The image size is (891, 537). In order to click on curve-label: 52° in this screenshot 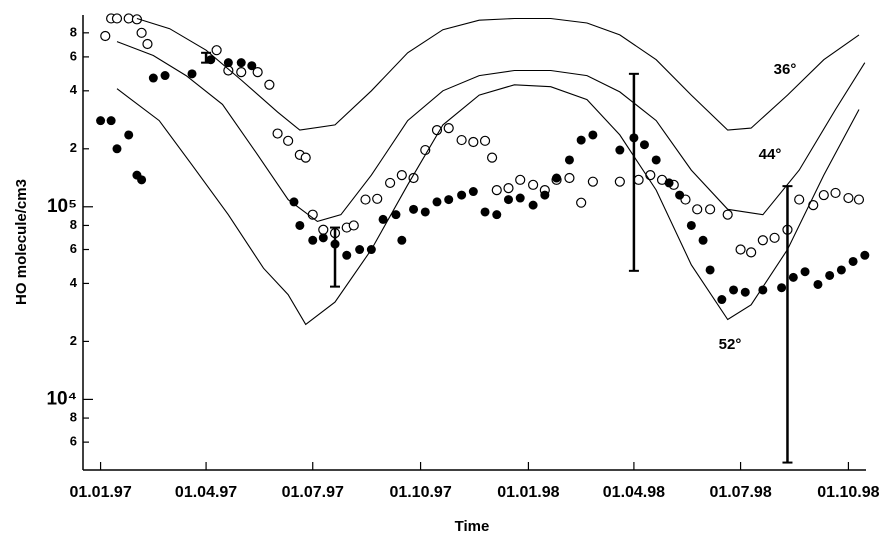, I will do `click(730, 344)`.